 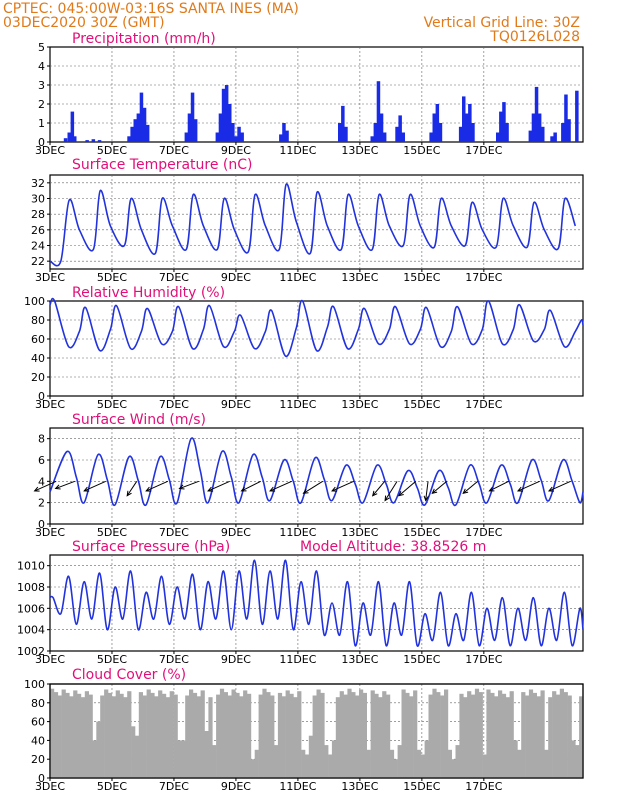 What do you see at coordinates (148, 293) in the screenshot?
I see `panel-title: Relative Humidity (%)` at bounding box center [148, 293].